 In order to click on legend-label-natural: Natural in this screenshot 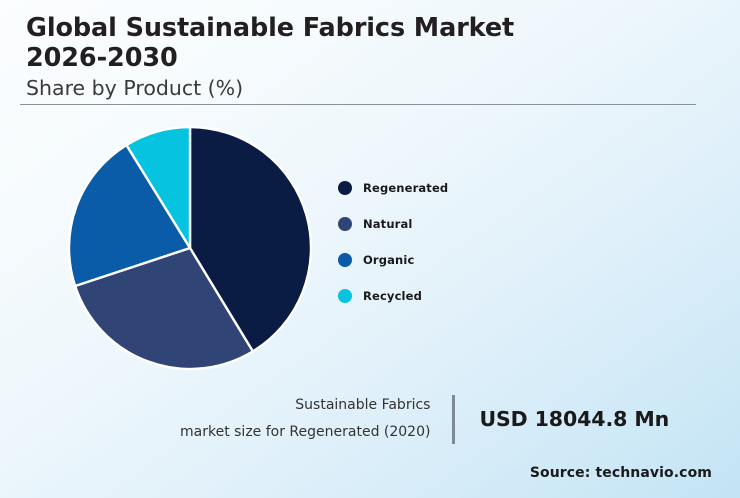, I will do `click(388, 224)`.